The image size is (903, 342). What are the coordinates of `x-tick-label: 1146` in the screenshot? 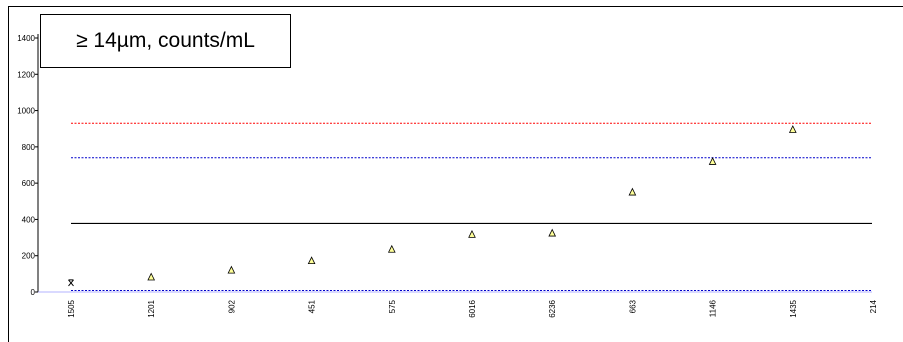 It's located at (713, 308).